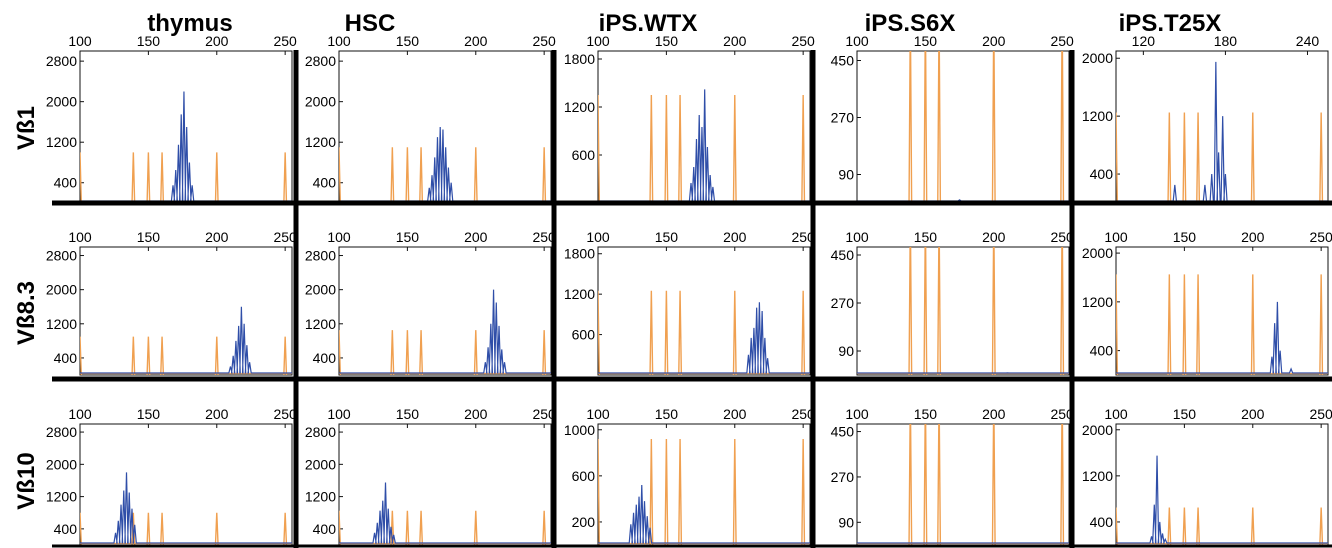 The width and height of the screenshot is (1332, 548). What do you see at coordinates (846, 175) in the screenshot?
I see `y-tick-label: 90` at bounding box center [846, 175].